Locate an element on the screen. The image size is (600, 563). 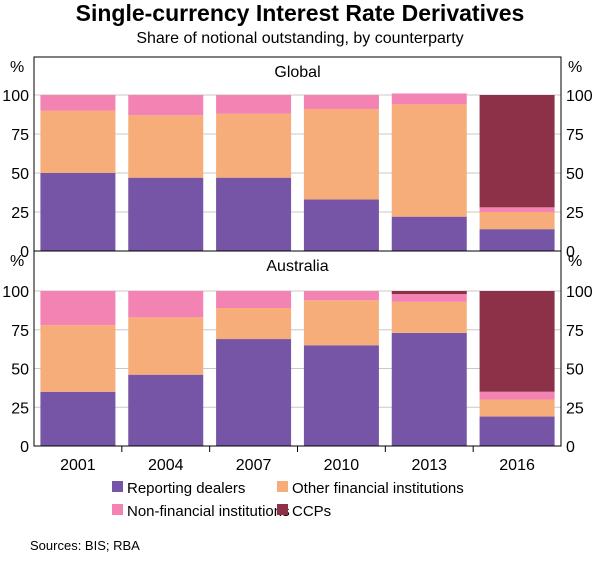
x-tick-label: 2013 is located at coordinates (429, 465).